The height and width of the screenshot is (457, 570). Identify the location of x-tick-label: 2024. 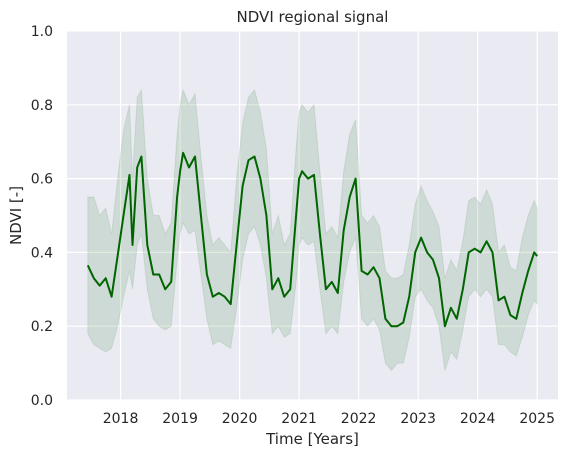
(478, 419).